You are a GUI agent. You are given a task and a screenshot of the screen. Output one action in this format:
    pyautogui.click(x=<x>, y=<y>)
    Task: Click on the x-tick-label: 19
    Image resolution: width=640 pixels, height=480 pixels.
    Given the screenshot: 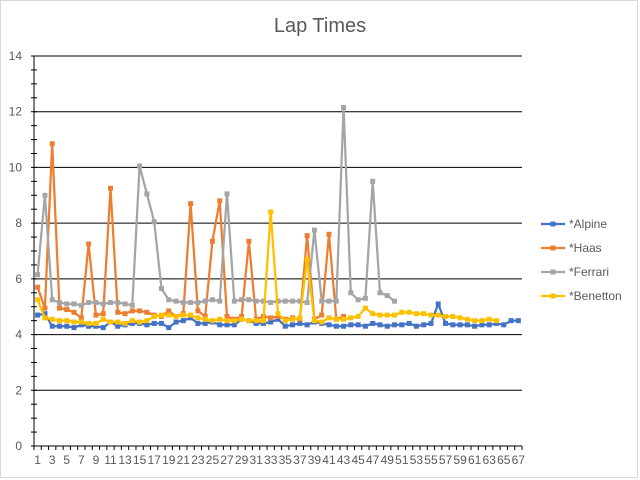 What is the action you would take?
    pyautogui.click(x=169, y=460)
    